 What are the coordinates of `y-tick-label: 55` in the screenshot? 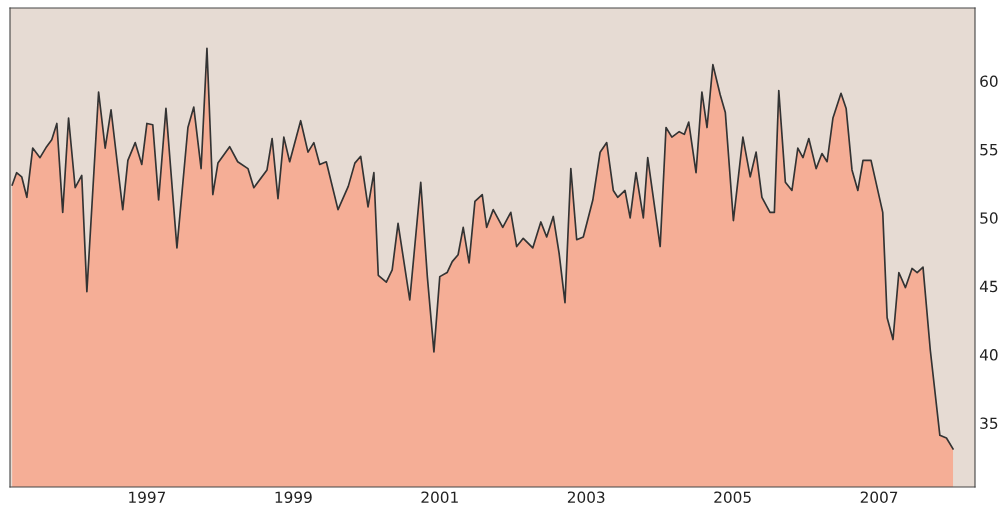 It's located at (989, 150).